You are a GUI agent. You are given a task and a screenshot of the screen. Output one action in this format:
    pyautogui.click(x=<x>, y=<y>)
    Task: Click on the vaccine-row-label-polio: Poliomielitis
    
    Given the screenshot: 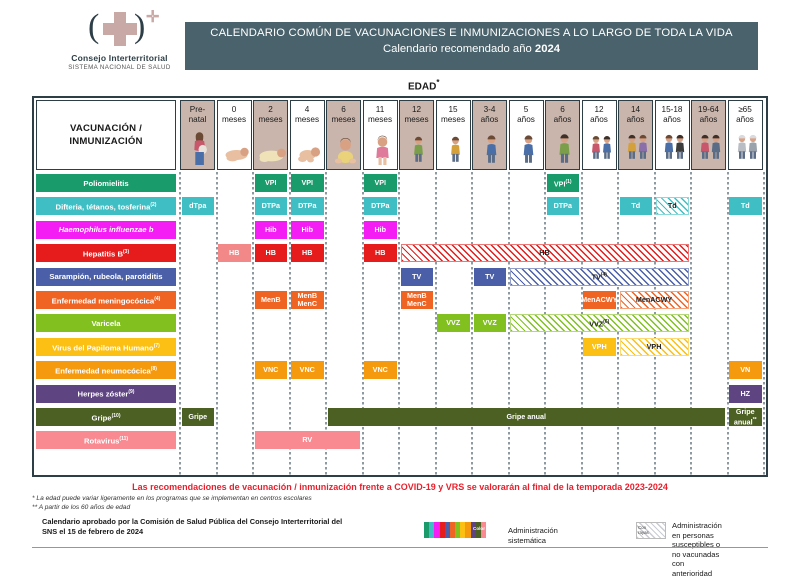 What is the action you would take?
    pyautogui.click(x=106, y=183)
    